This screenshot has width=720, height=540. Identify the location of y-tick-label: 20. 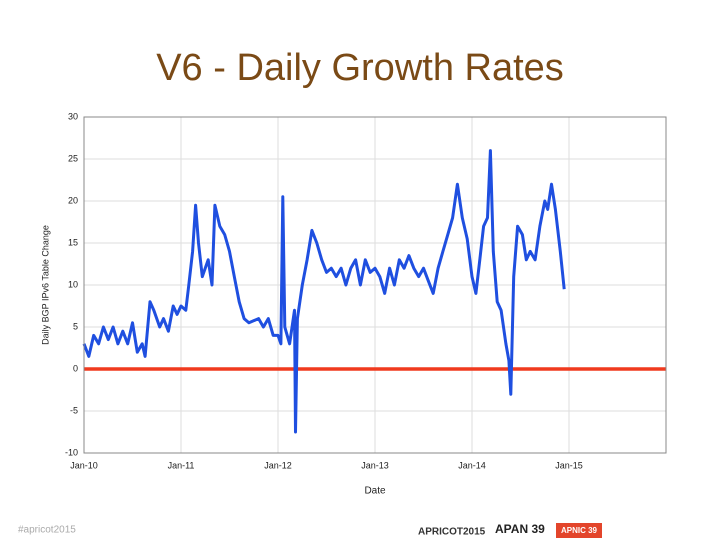
(73, 200).